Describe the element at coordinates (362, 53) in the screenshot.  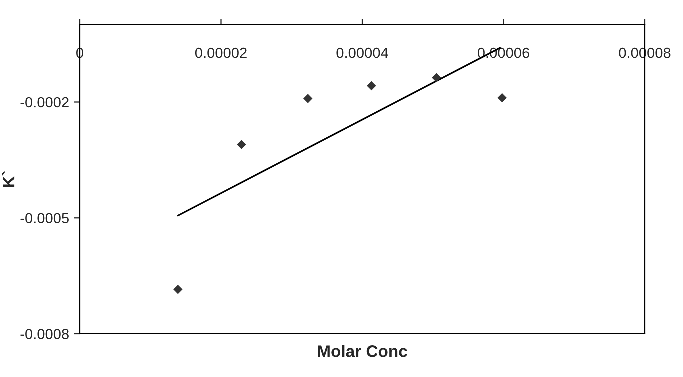
I see `x-tick-label: 0.00004` at that location.